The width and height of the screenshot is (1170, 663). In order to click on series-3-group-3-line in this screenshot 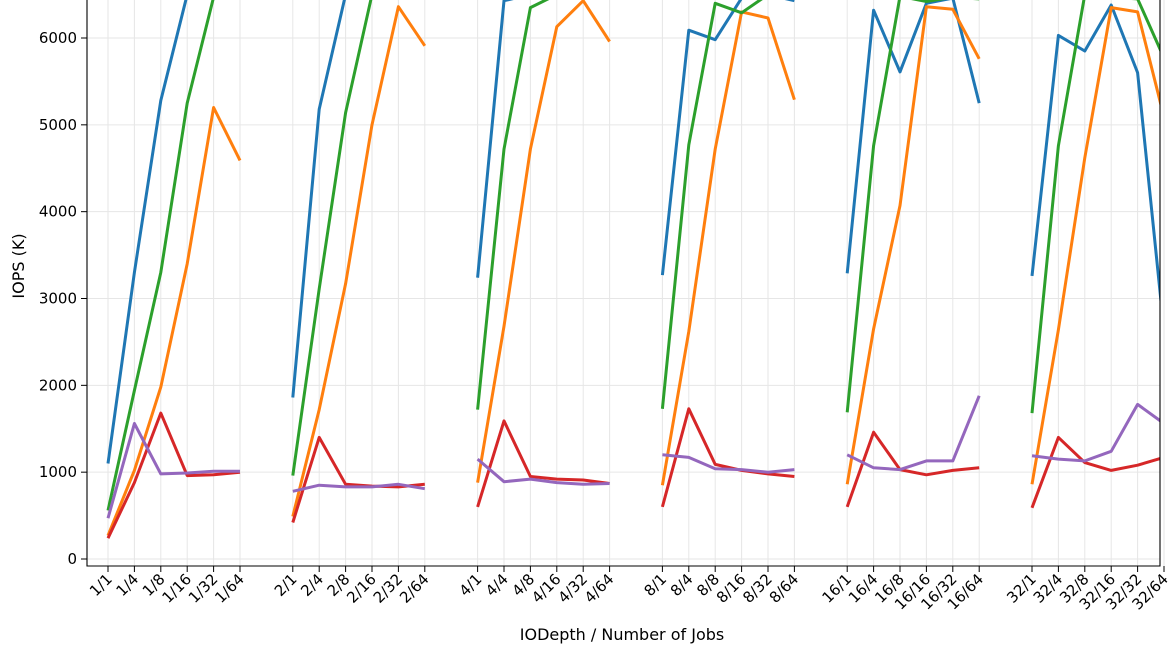, I will do `click(513, 205)`.